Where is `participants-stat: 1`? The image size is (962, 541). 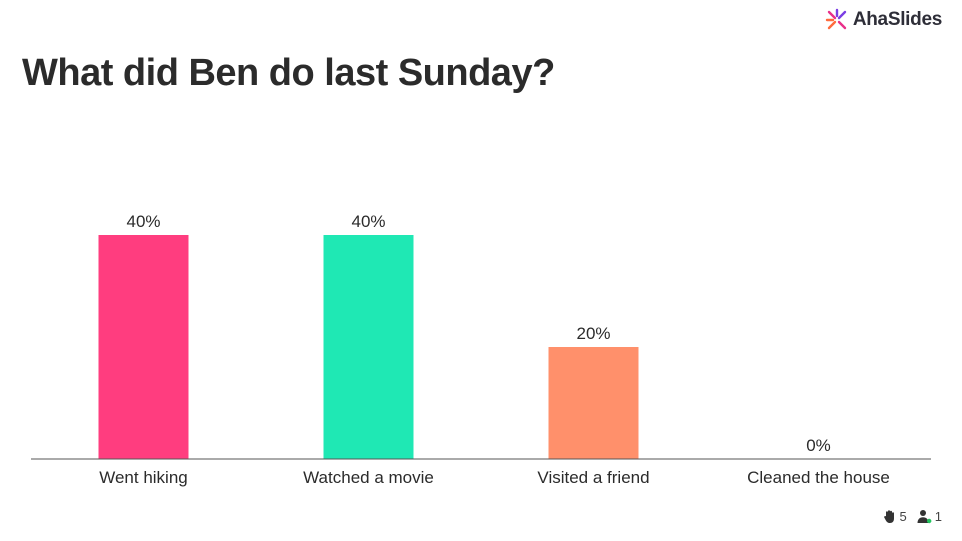
participants-stat: 1 is located at coordinates (929, 516).